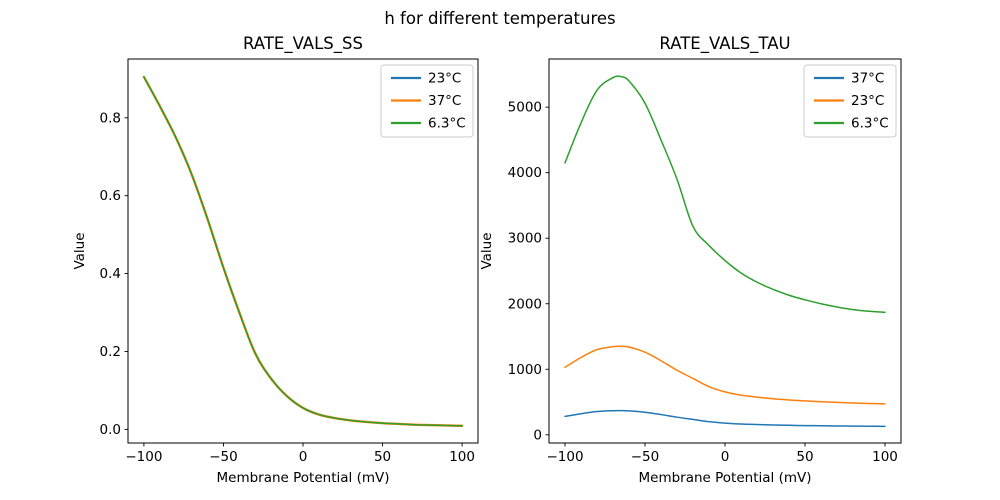  Describe the element at coordinates (110, 196) in the screenshot. I see `y-tick-label: 0.6` at that location.